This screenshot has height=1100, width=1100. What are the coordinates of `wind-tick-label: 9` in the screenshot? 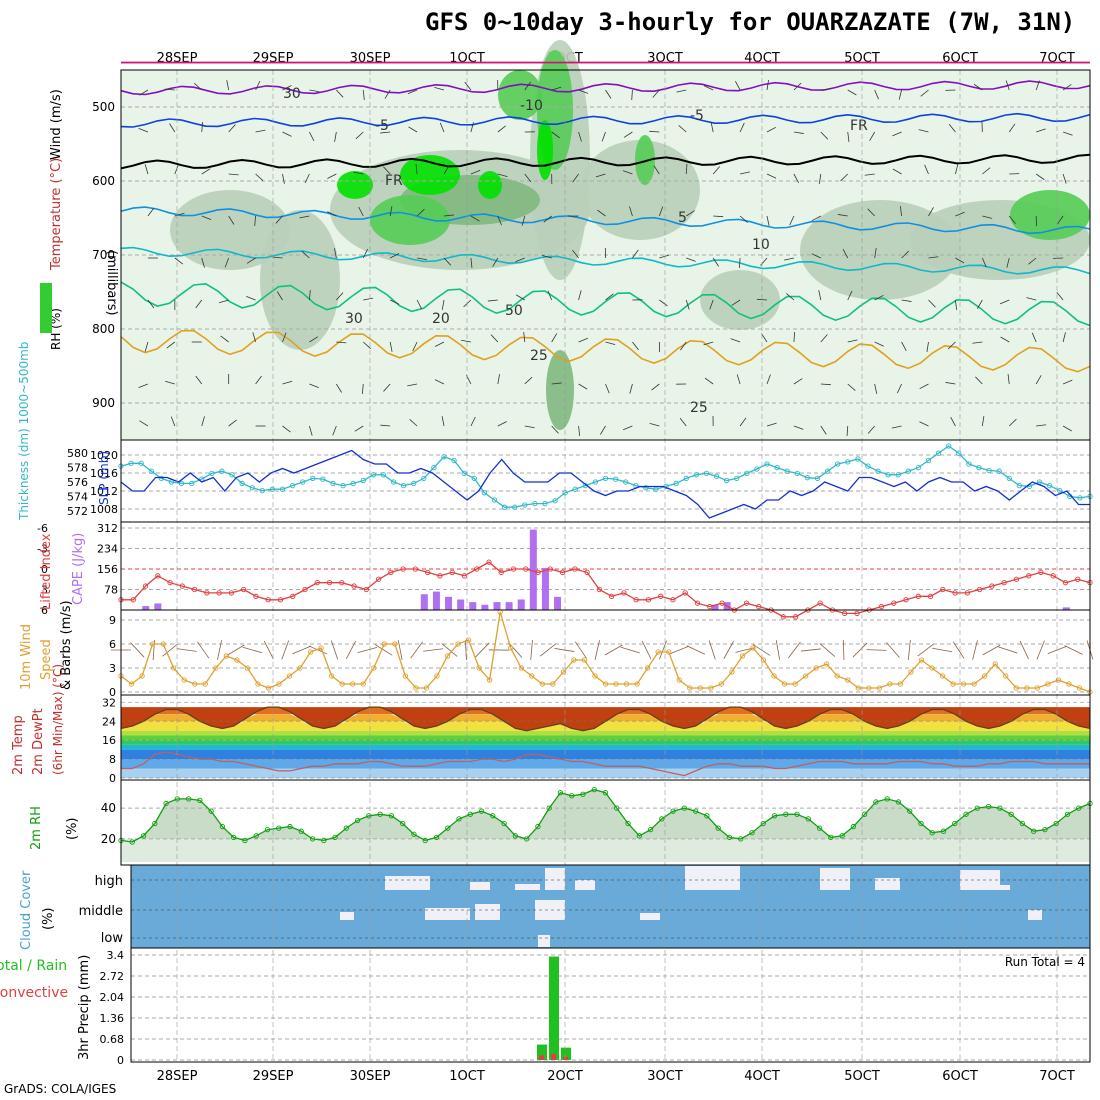 It's located at (112, 620).